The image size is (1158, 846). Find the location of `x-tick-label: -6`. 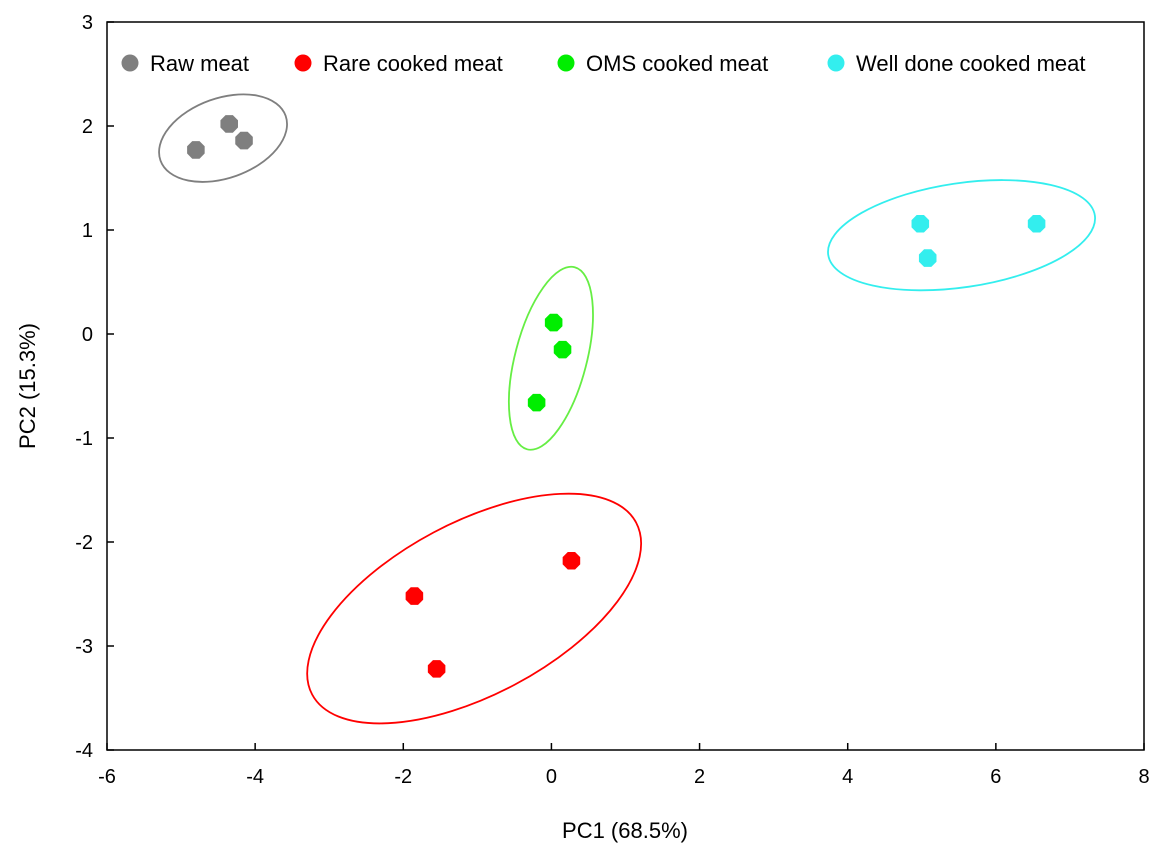

x-tick-label: -6 is located at coordinates (107, 777).